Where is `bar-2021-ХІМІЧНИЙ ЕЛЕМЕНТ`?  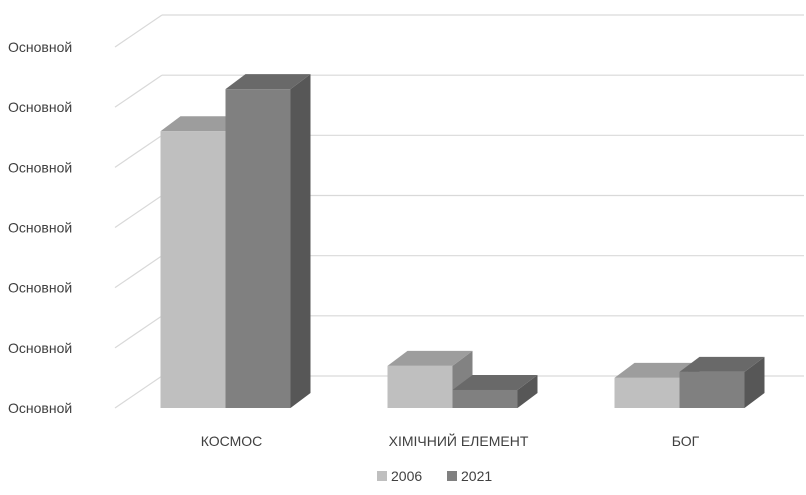 bar-2021-ХІМІЧНИЙ ЕЛЕМЕНТ is located at coordinates (495, 391).